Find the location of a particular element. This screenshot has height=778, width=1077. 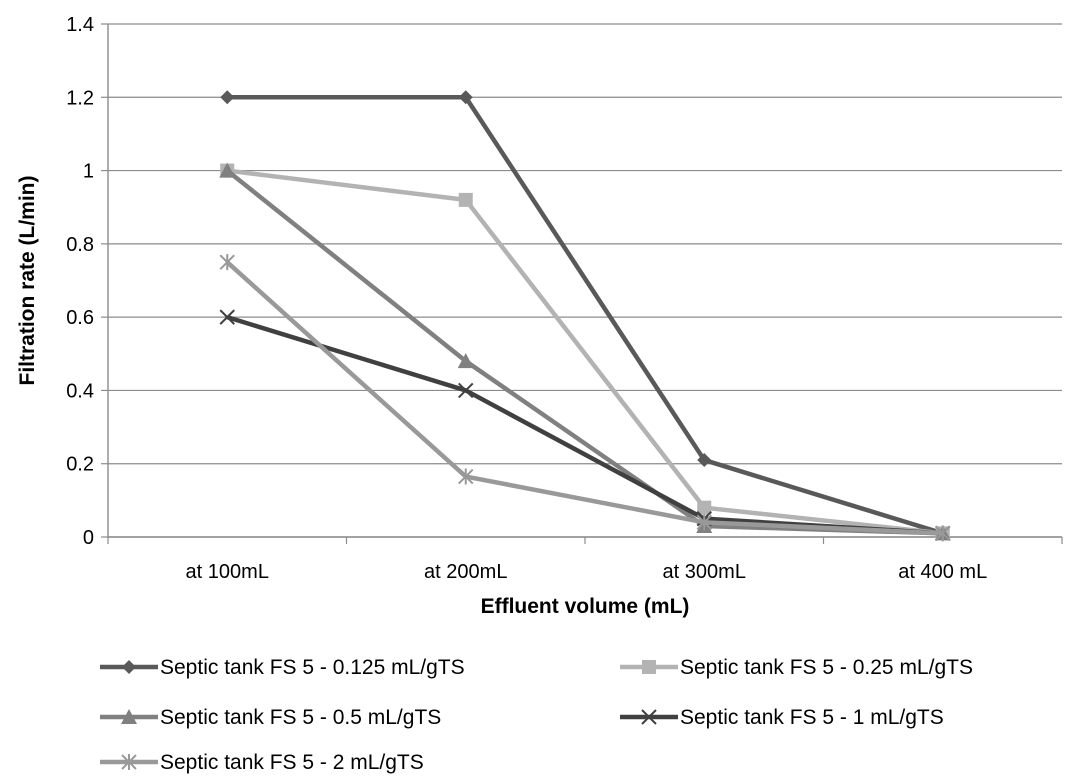

y-axis-title: Filtration rate (L/min) is located at coordinates (27, 281).